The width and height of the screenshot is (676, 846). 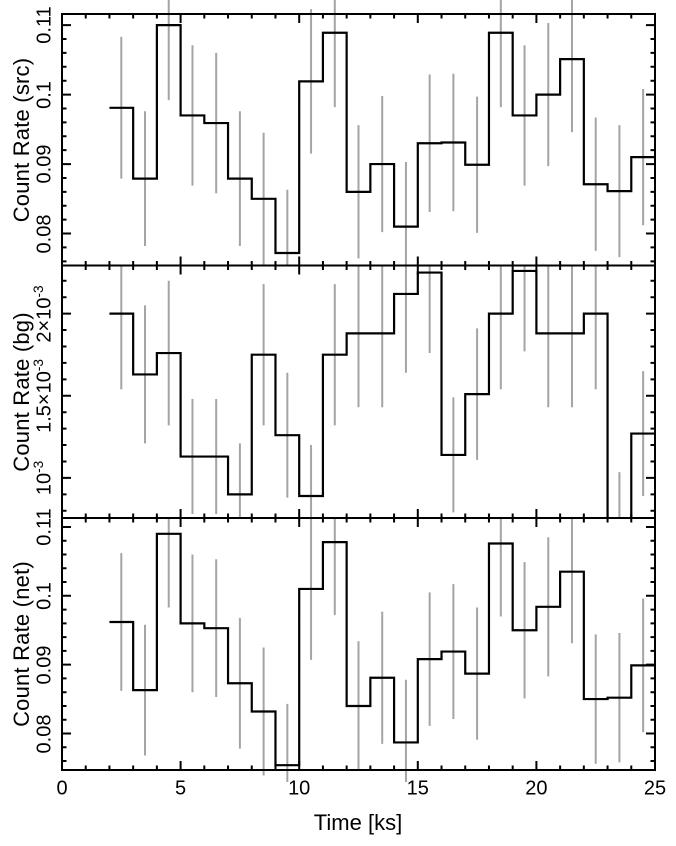 What do you see at coordinates (44, 595) in the screenshot?
I see `net-y-tick-label: 0.1` at bounding box center [44, 595].